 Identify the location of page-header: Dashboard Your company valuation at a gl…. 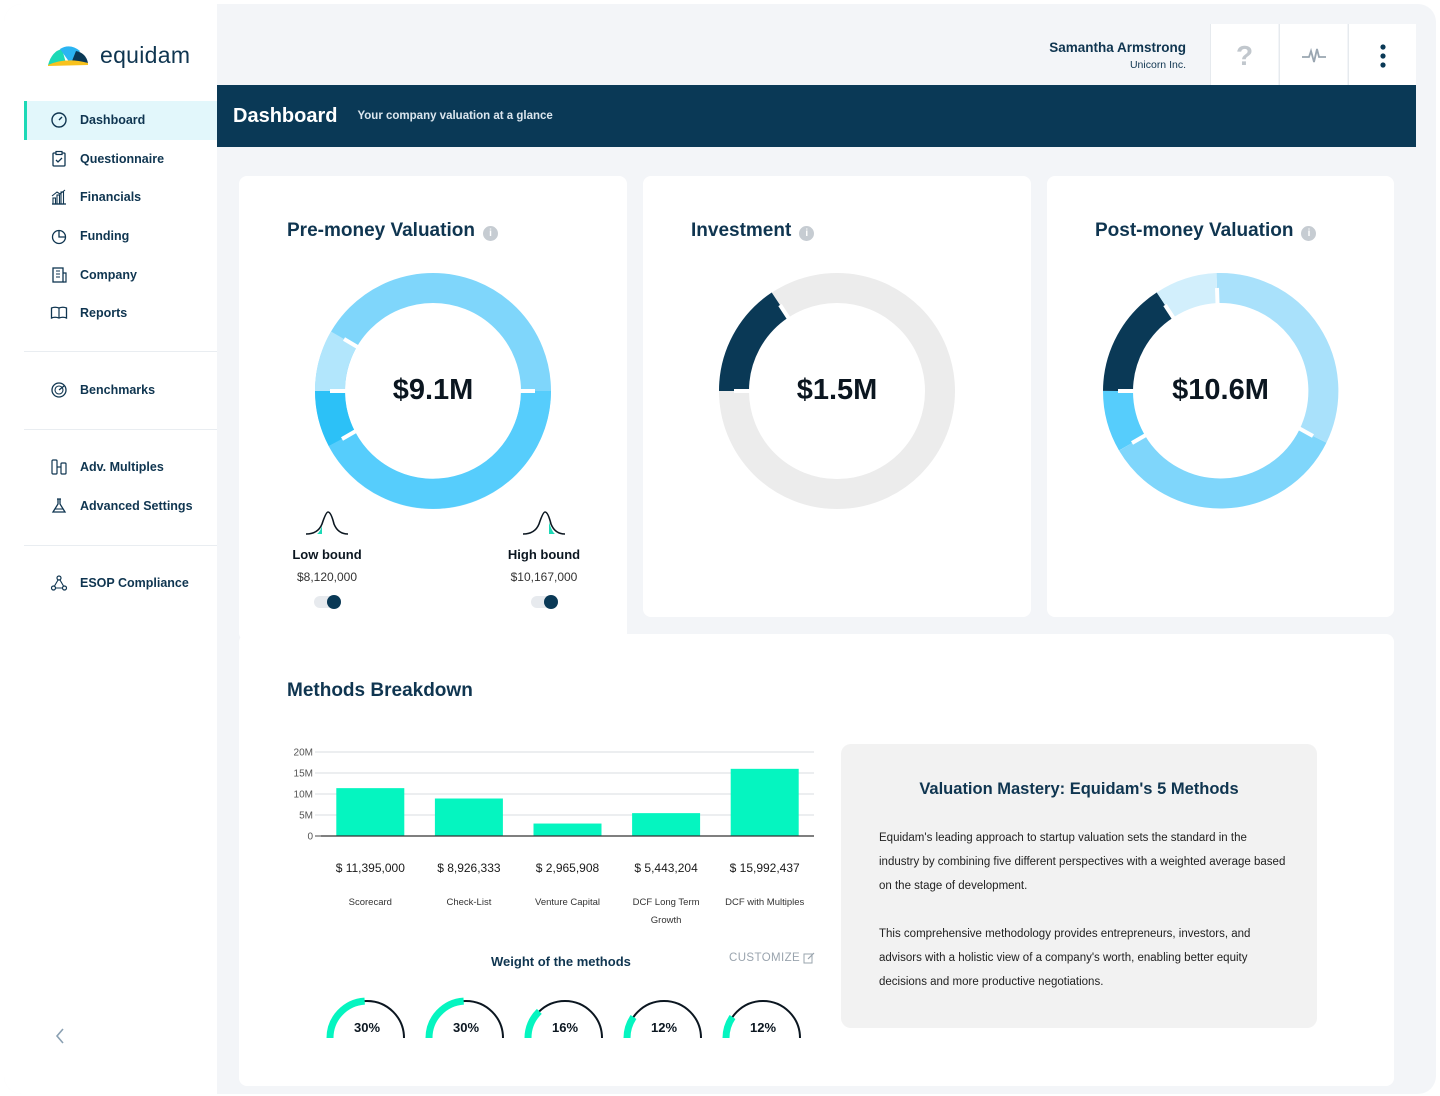
(816, 116).